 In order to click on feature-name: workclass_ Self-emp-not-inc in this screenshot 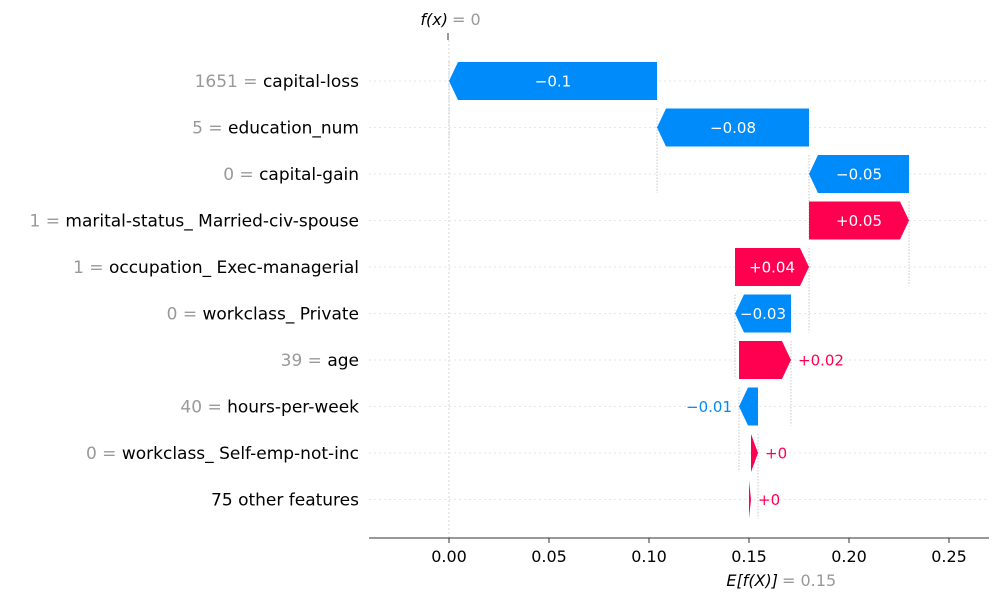, I will do `click(240, 454)`.